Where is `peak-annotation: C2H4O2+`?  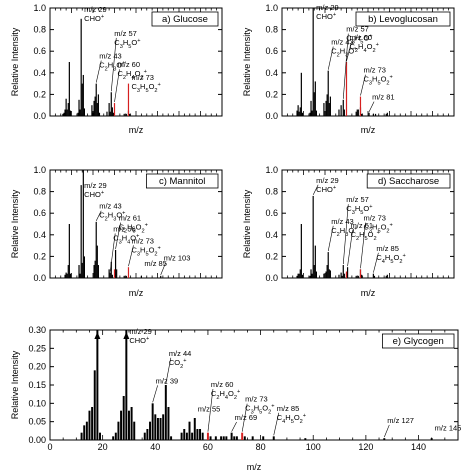
peak-annotation: C2H4O2+ is located at coordinates (132, 75).